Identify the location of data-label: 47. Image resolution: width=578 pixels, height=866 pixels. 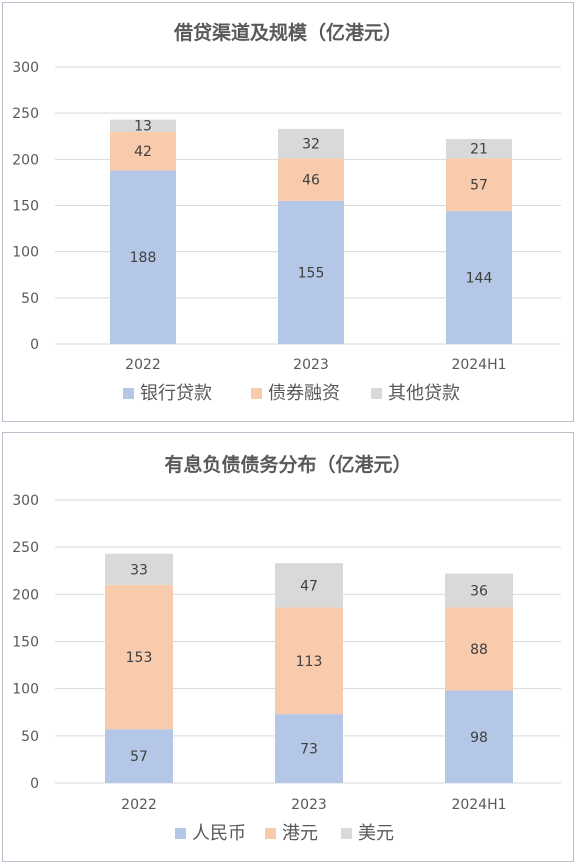
(309, 586).